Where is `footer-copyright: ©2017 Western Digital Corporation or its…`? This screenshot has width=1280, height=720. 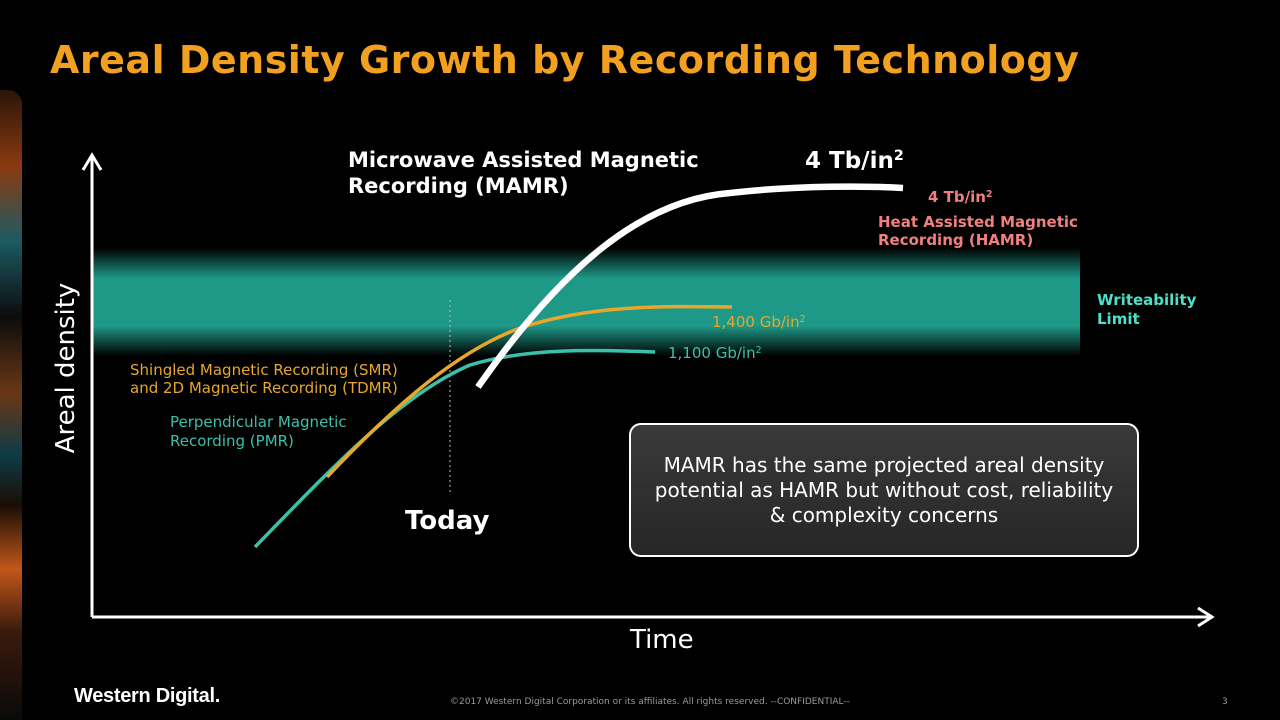 footer-copyright: ©2017 Western Digital Corporation or its… is located at coordinates (650, 702).